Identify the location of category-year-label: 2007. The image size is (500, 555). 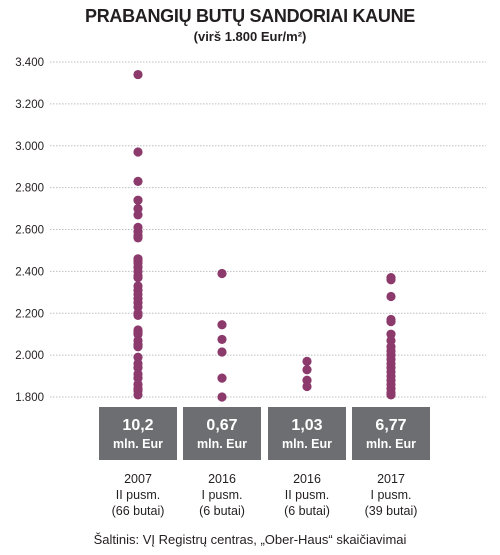
(138, 479).